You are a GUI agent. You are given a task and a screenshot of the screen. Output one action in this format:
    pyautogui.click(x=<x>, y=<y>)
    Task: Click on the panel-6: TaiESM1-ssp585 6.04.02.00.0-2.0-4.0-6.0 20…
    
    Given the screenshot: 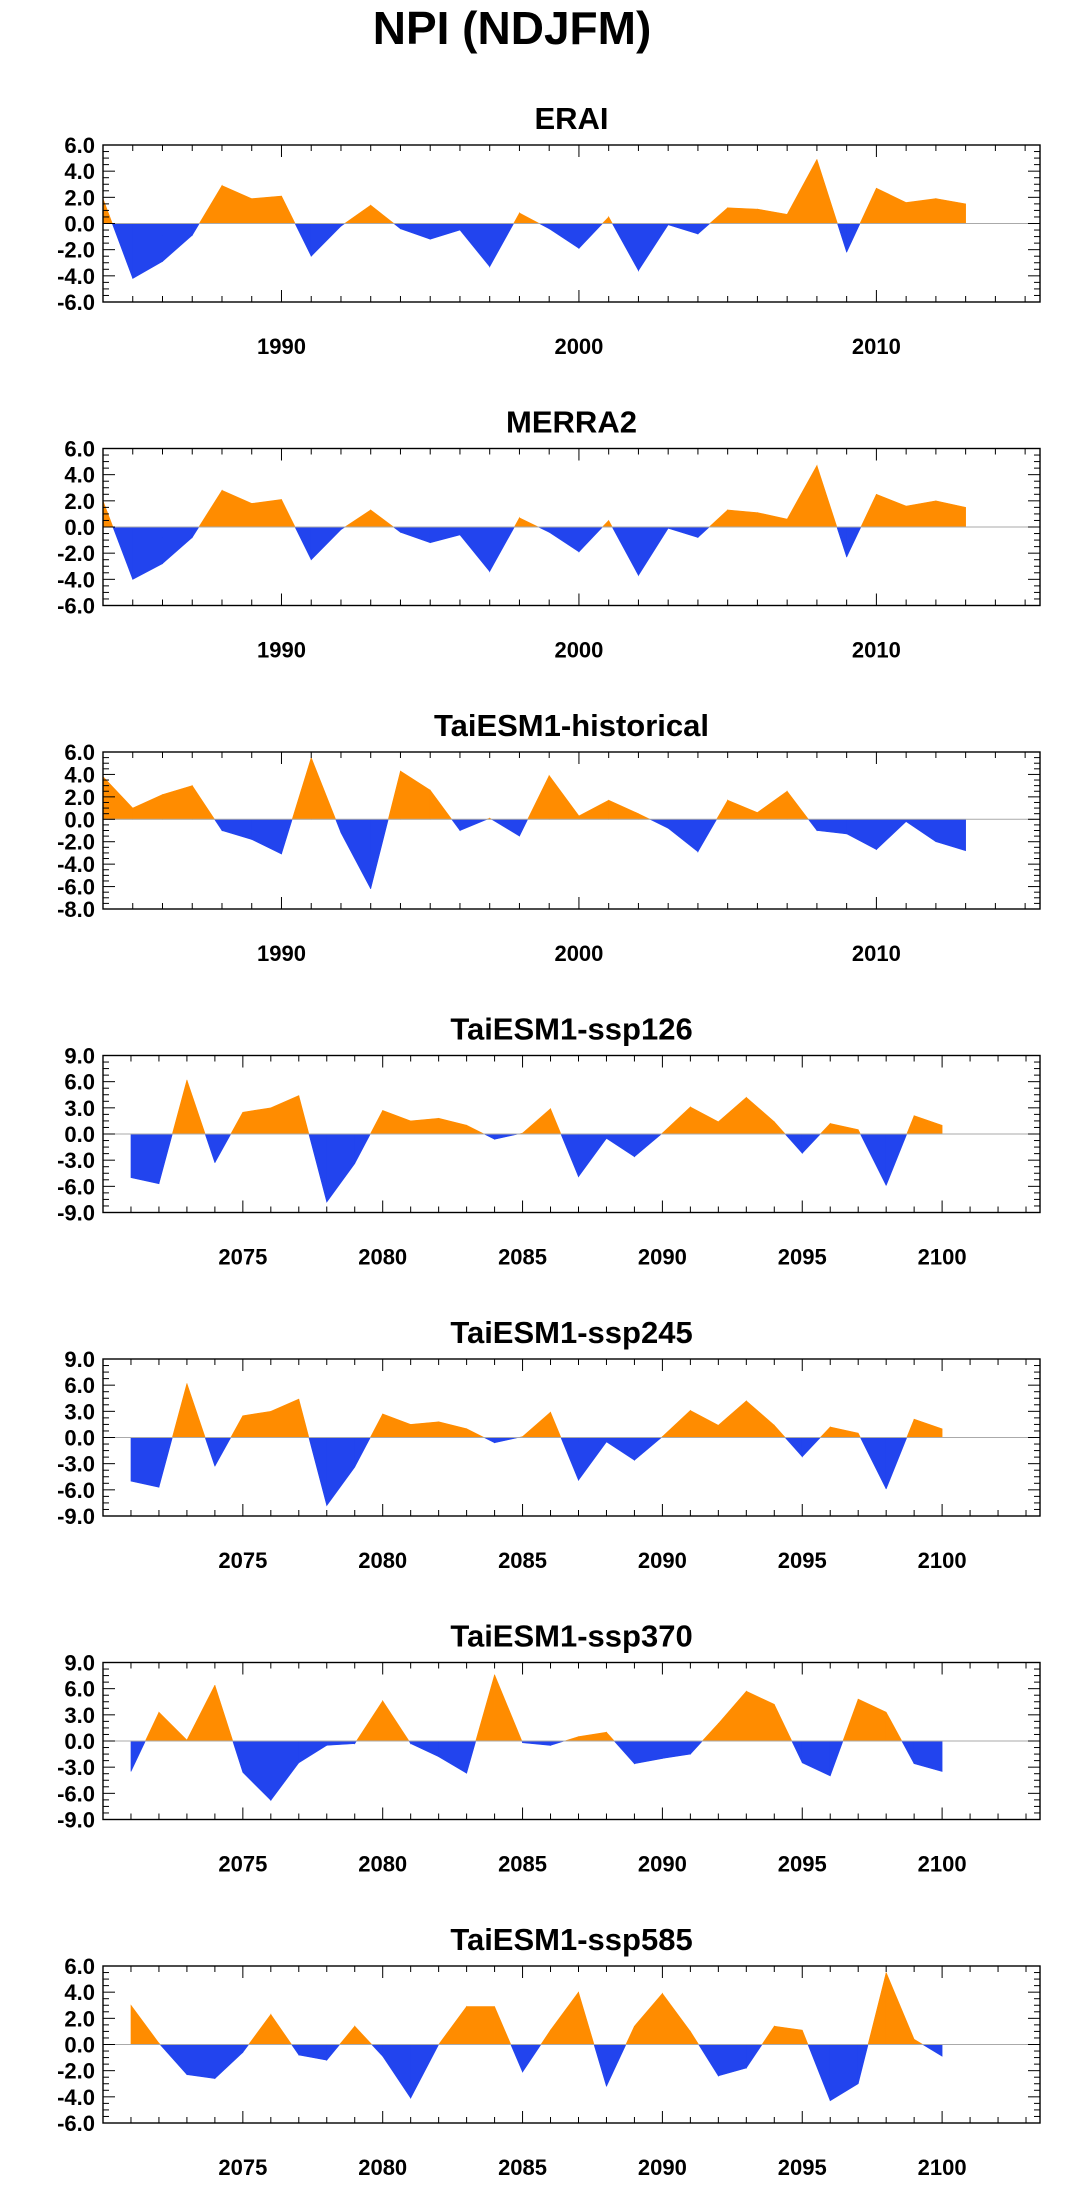 What is the action you would take?
    pyautogui.click(x=549, y=2051)
    